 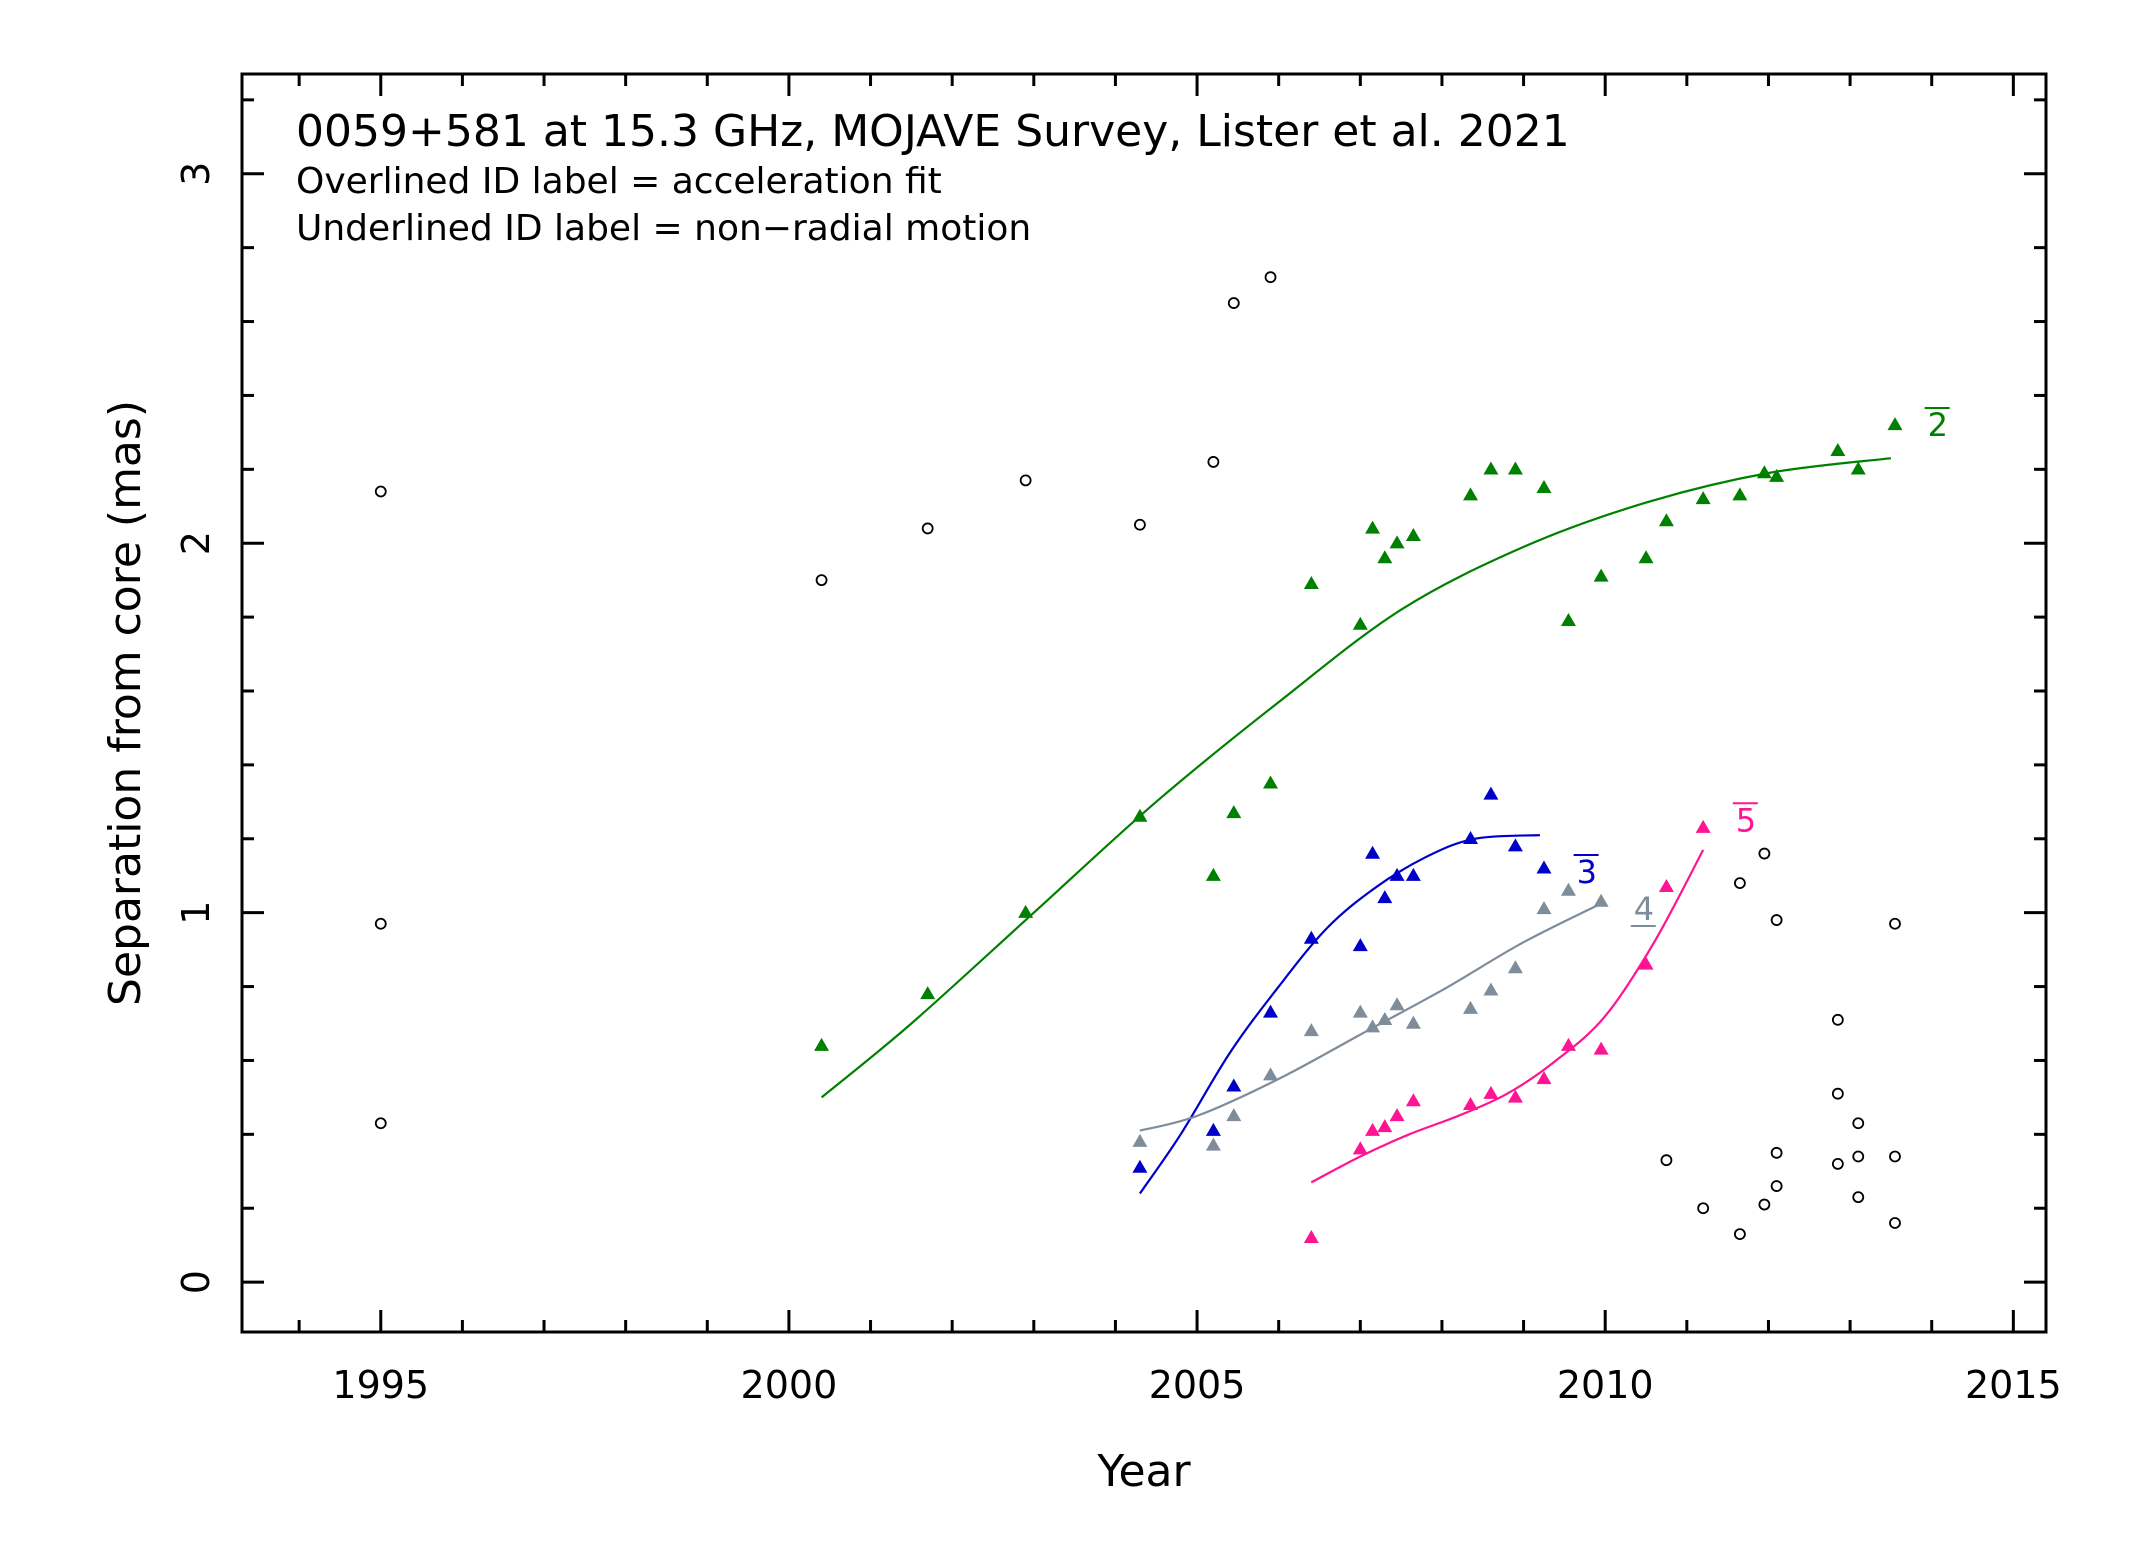 I want to click on y-tick-label: 0, so click(x=196, y=1282).